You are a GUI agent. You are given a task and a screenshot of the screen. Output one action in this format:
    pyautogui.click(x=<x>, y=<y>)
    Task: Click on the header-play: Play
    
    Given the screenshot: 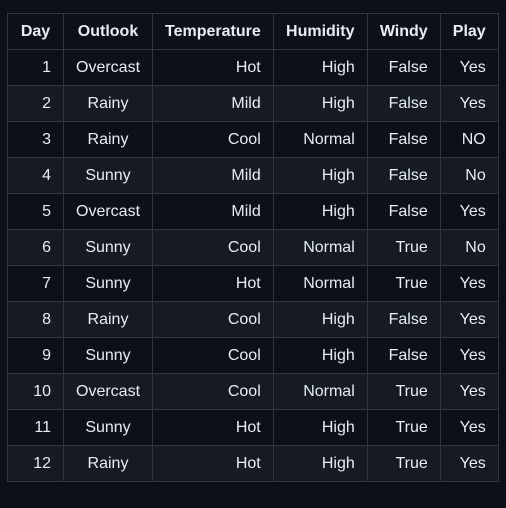 What is the action you would take?
    pyautogui.click(x=469, y=31)
    